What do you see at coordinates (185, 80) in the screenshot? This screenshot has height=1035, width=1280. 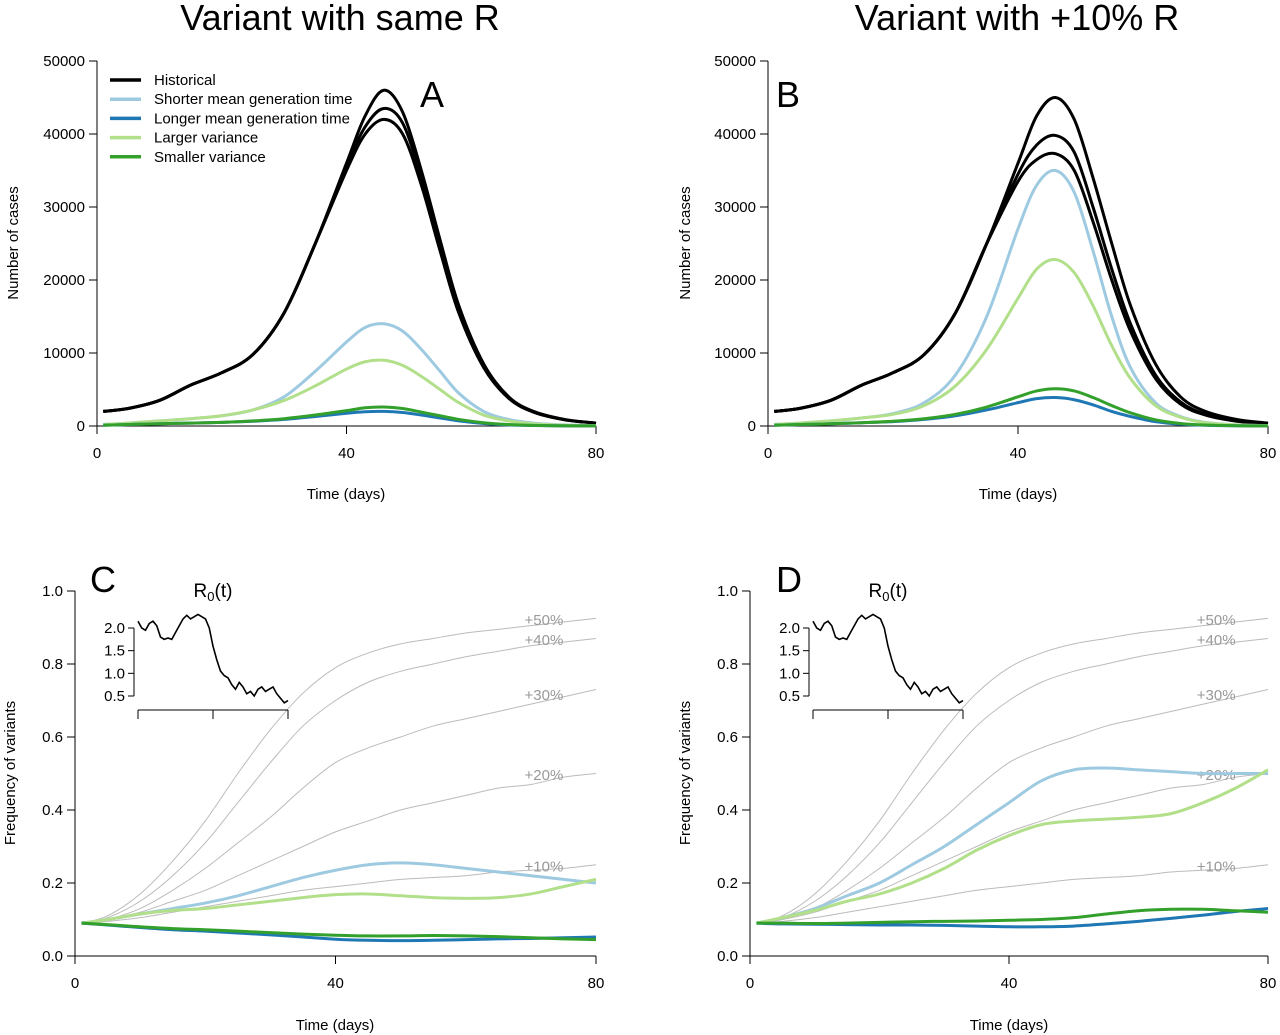 I see `legend-label: Historical` at bounding box center [185, 80].